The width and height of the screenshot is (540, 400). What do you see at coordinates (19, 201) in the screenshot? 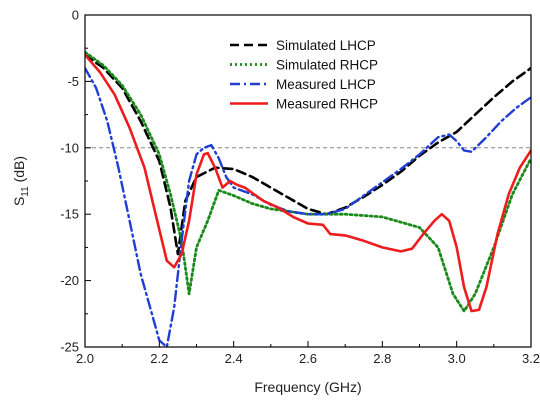
I see `y-axis-title-main: S` at bounding box center [19, 201].